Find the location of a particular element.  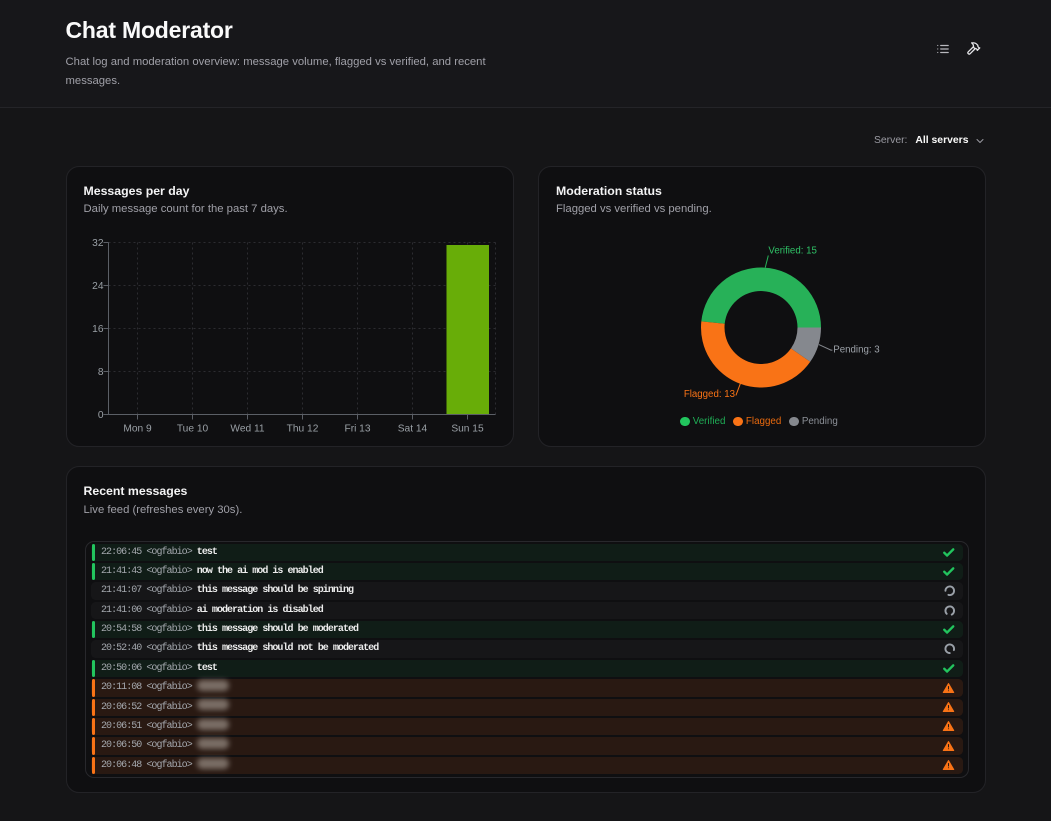

svg-text: Pending: 3 is located at coordinates (856, 349).